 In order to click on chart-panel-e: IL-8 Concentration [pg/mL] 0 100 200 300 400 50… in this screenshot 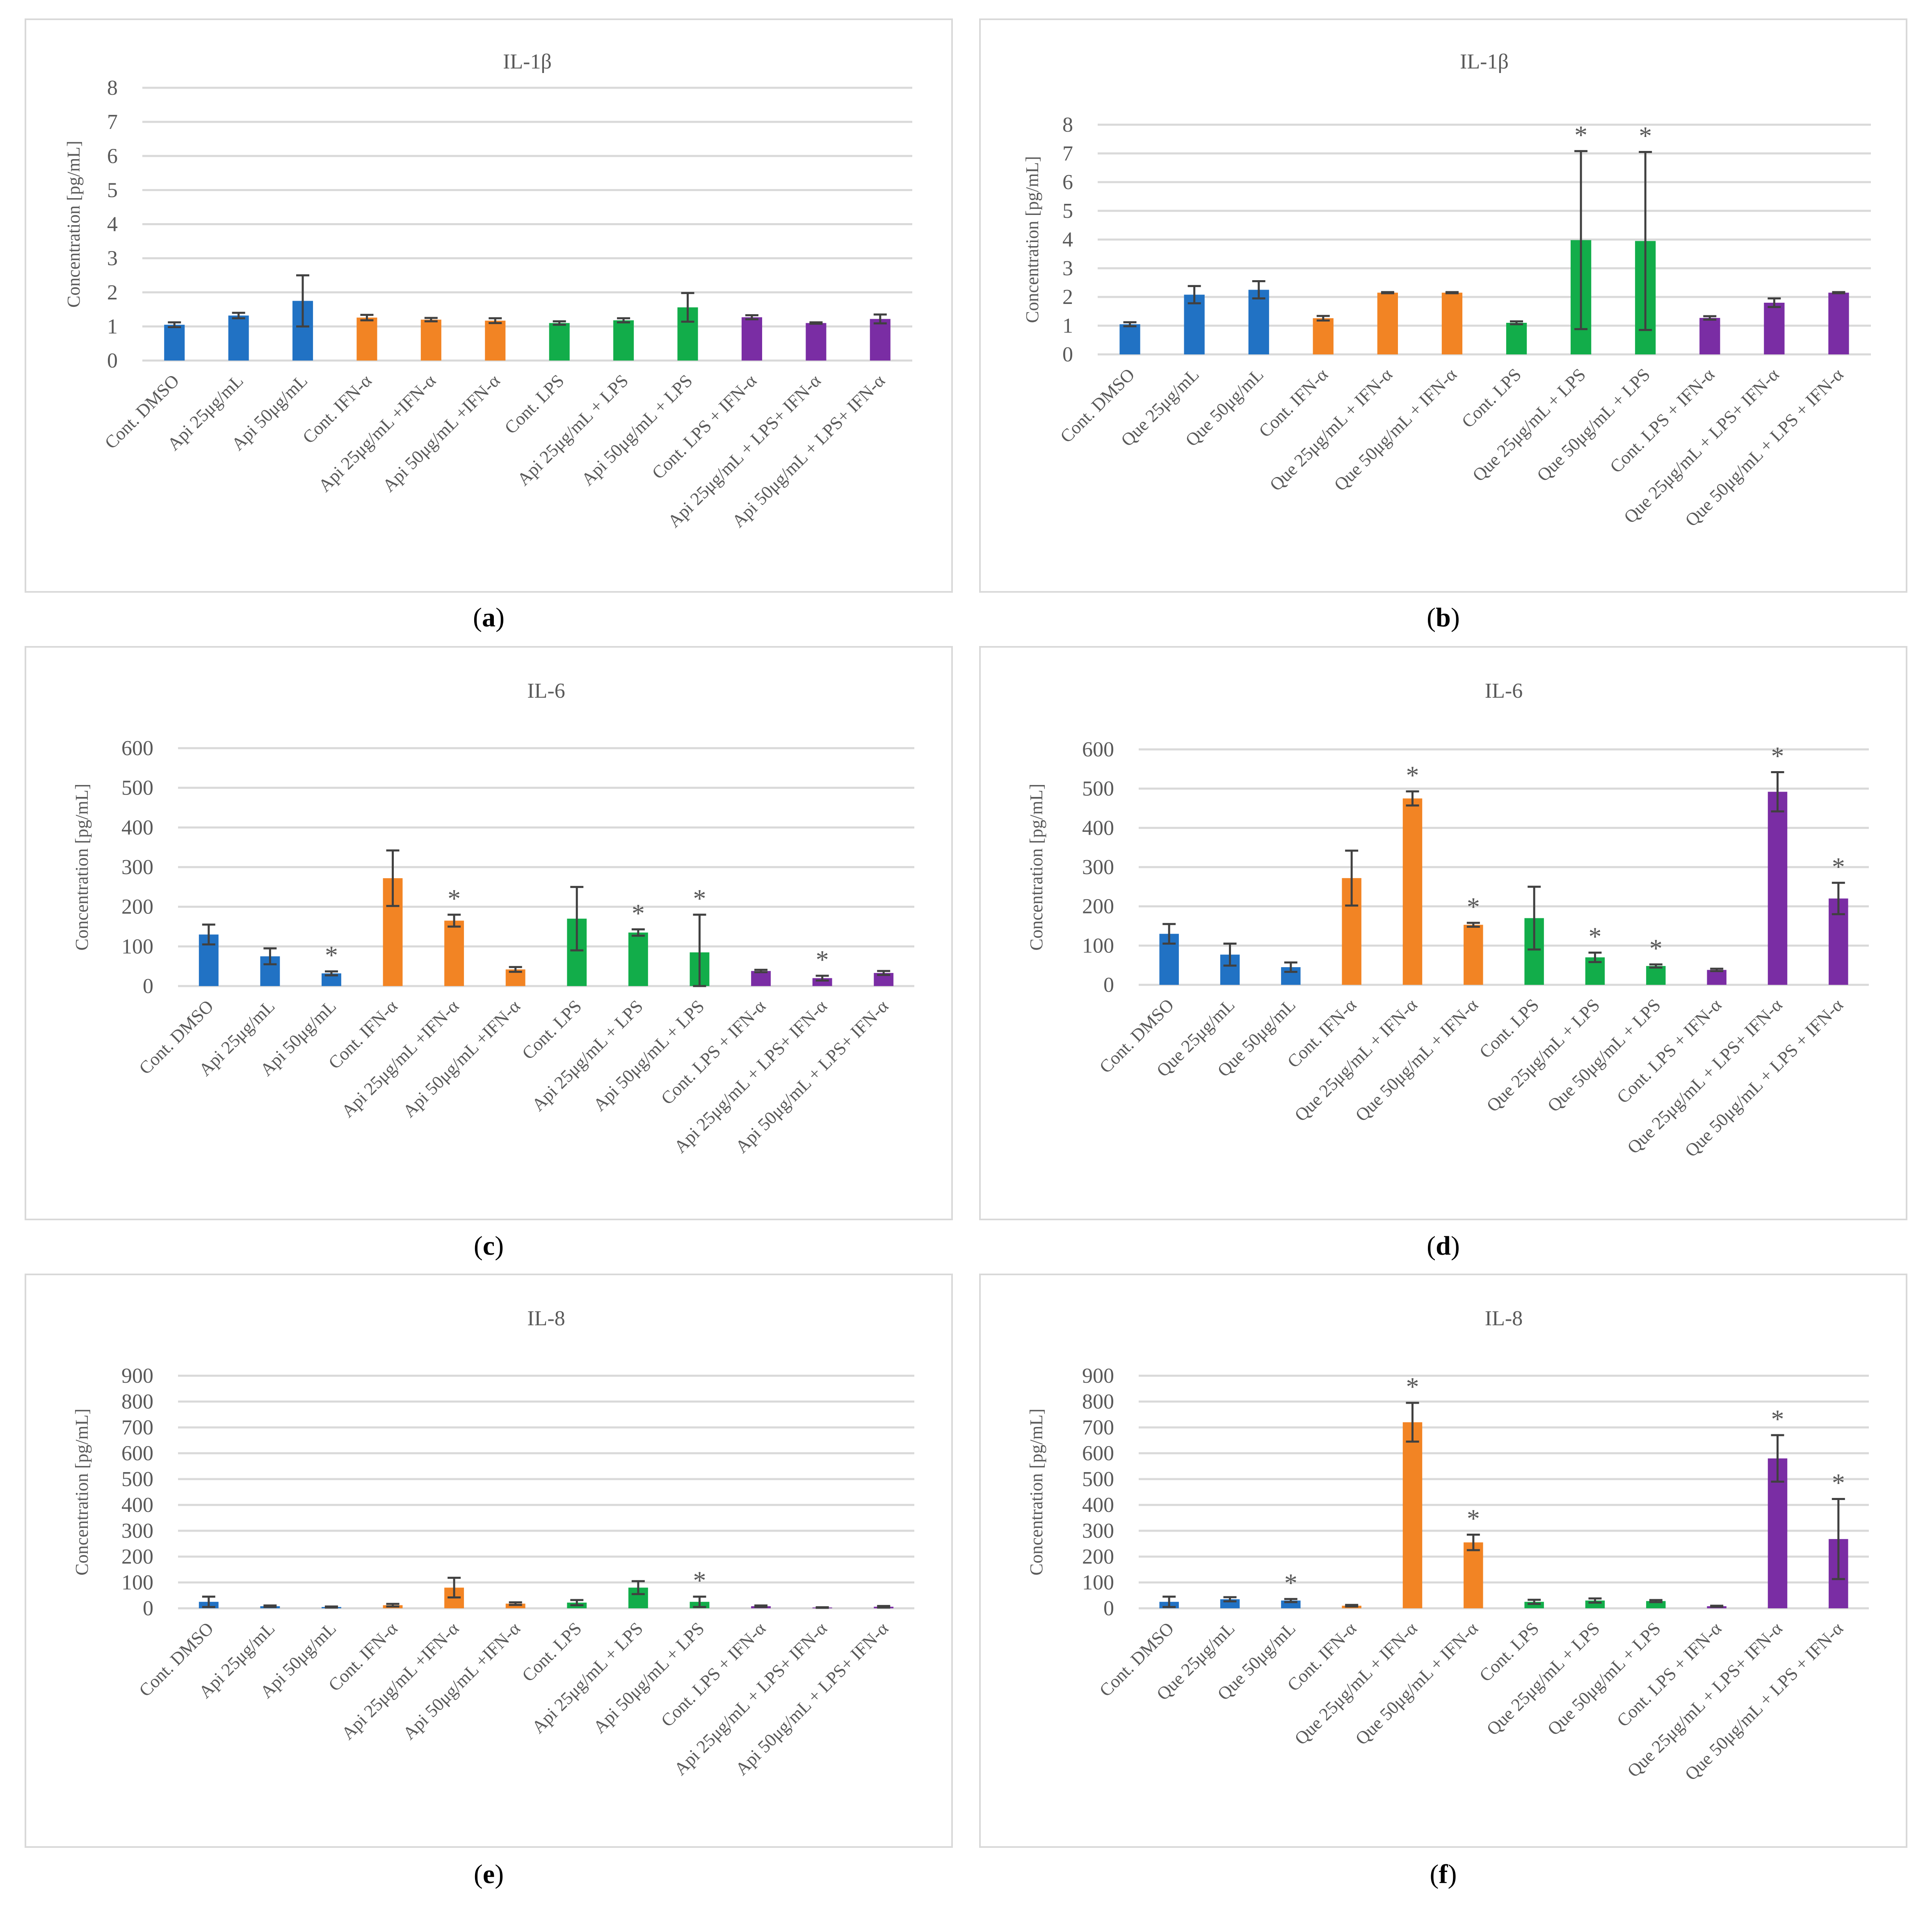, I will do `click(489, 1561)`.